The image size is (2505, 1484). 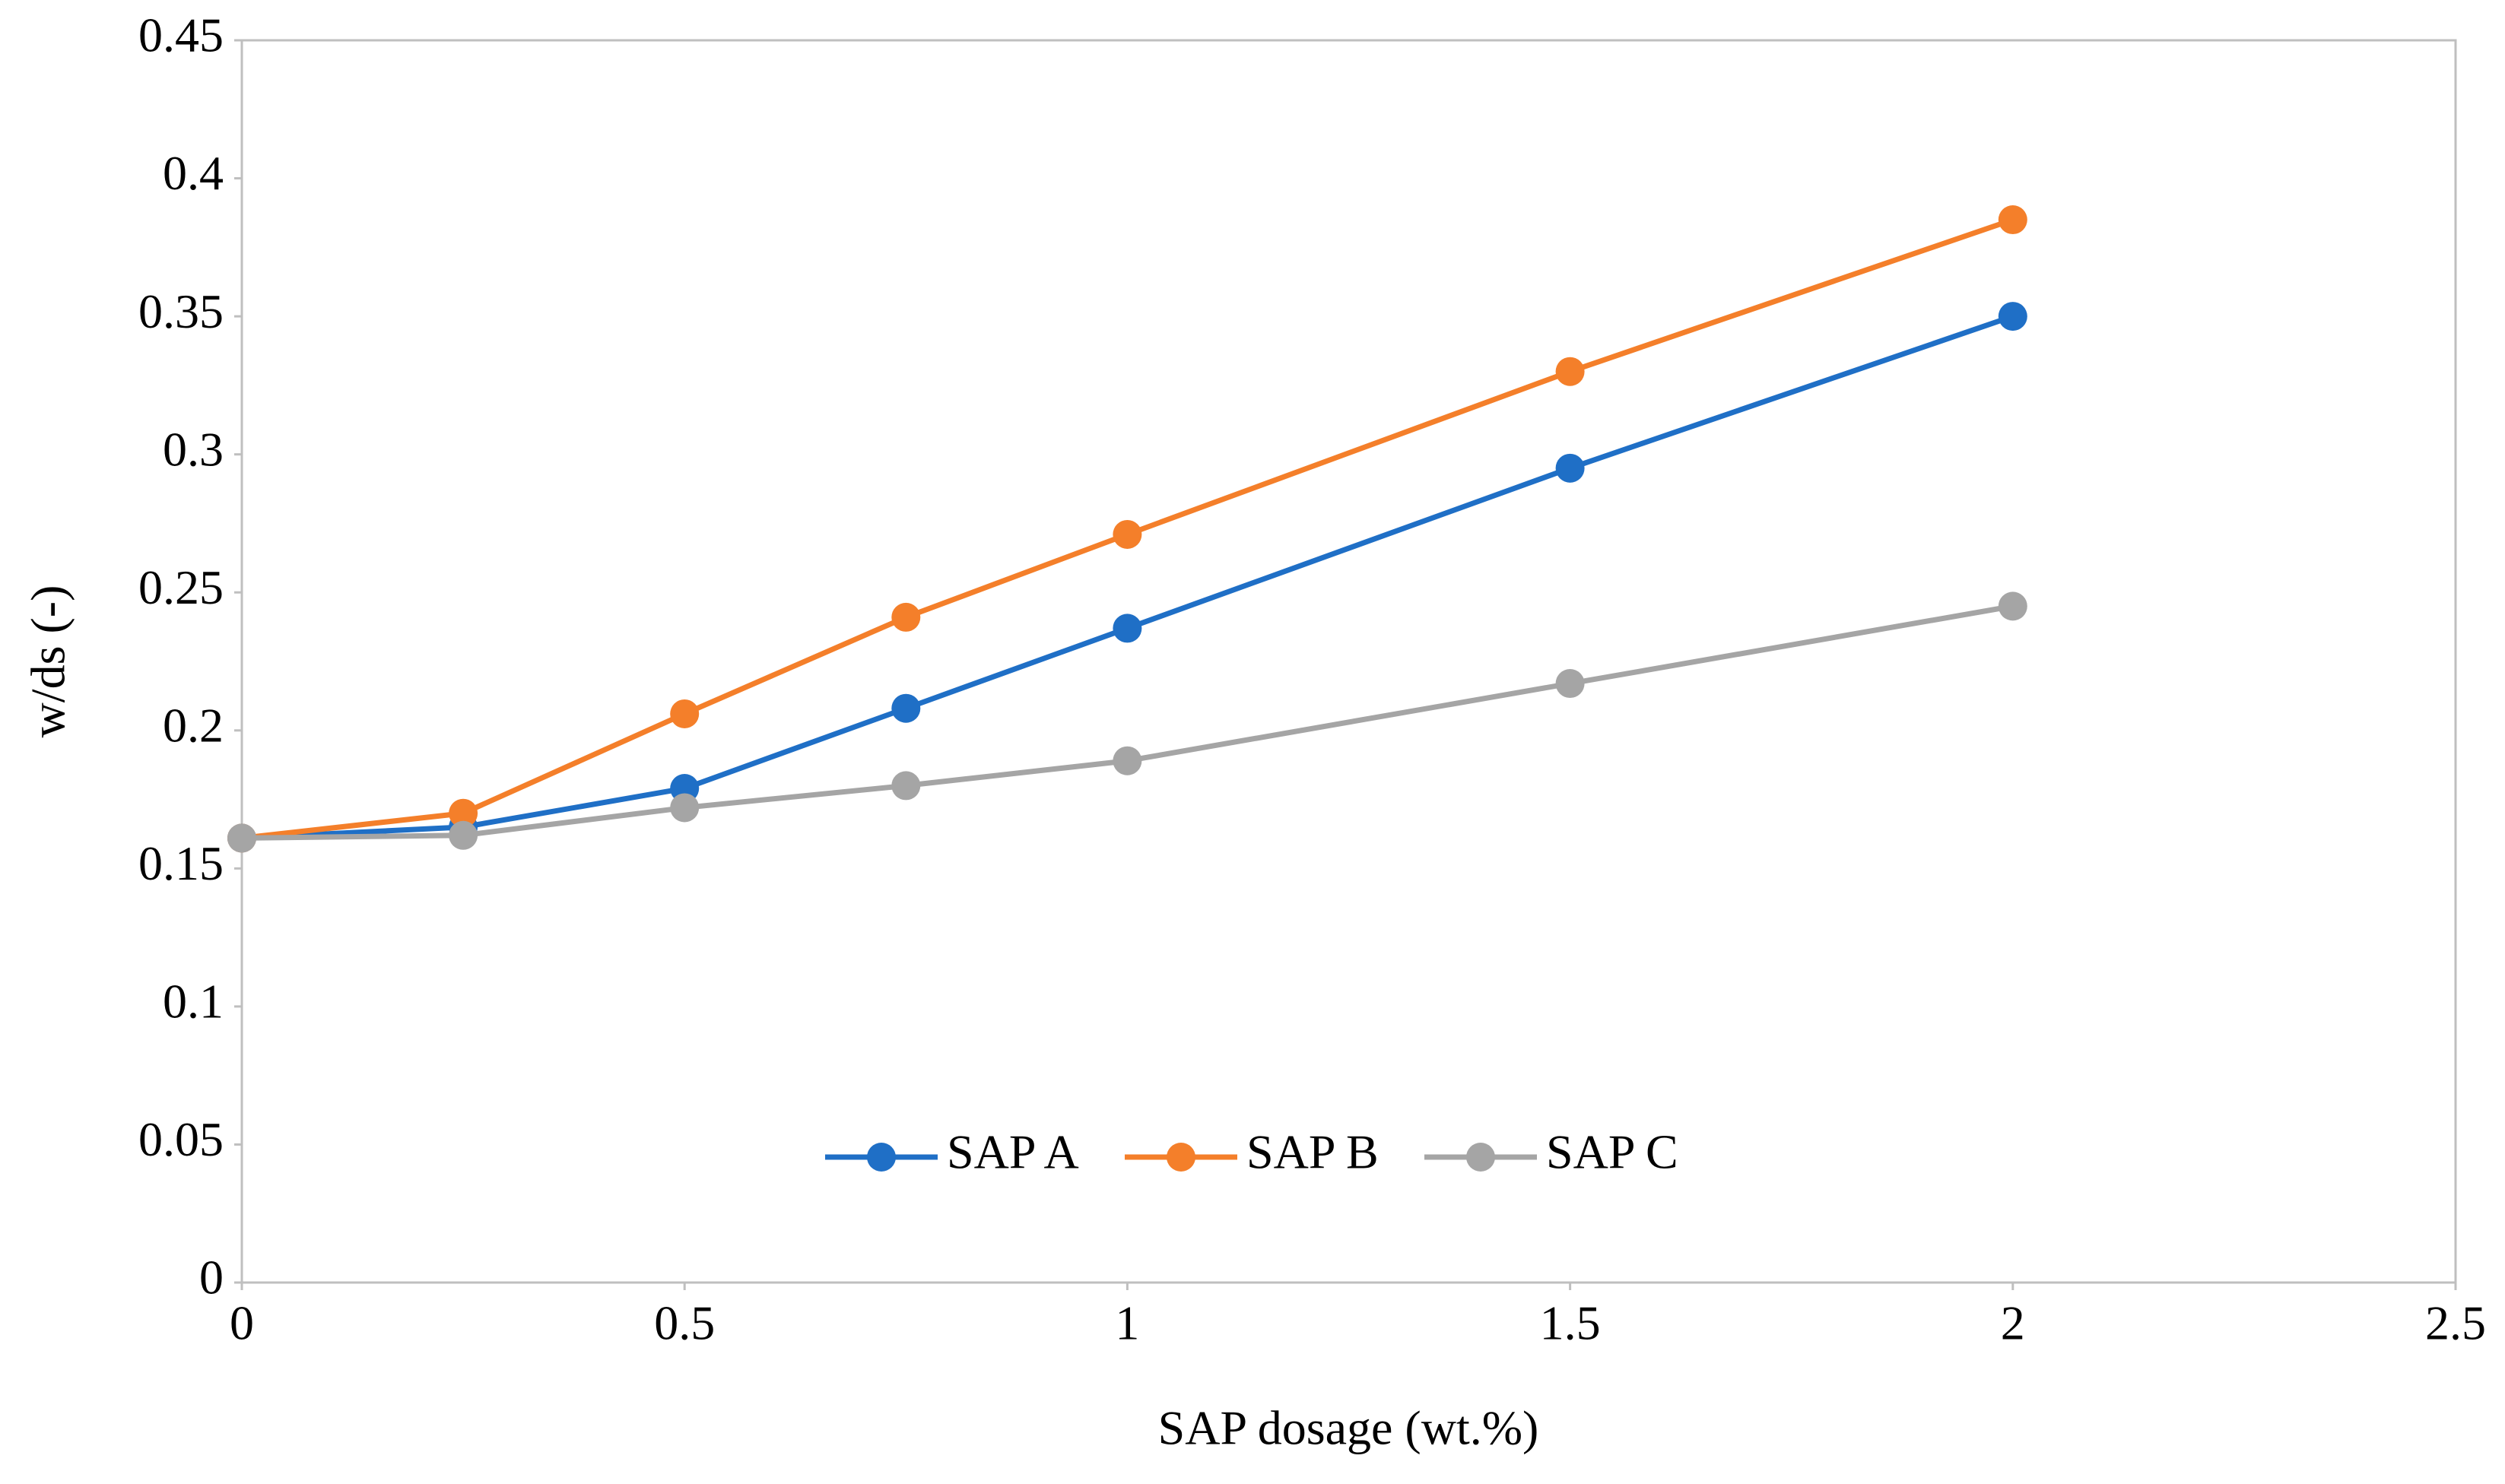 I want to click on legend-label: SAP B, so click(x=1313, y=1152).